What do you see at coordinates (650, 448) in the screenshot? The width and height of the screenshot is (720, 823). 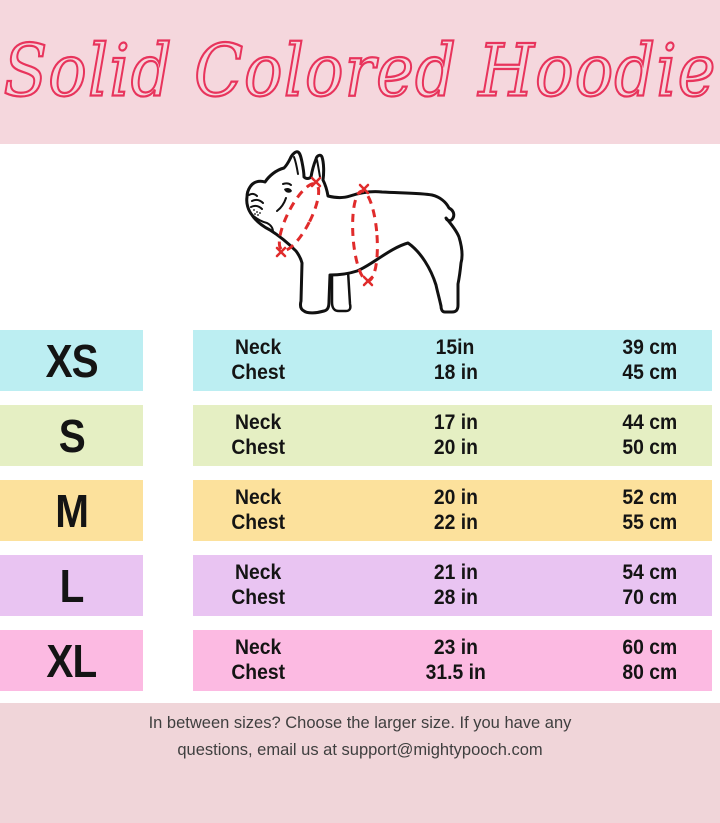 I see `measure-cm: 50 cm` at bounding box center [650, 448].